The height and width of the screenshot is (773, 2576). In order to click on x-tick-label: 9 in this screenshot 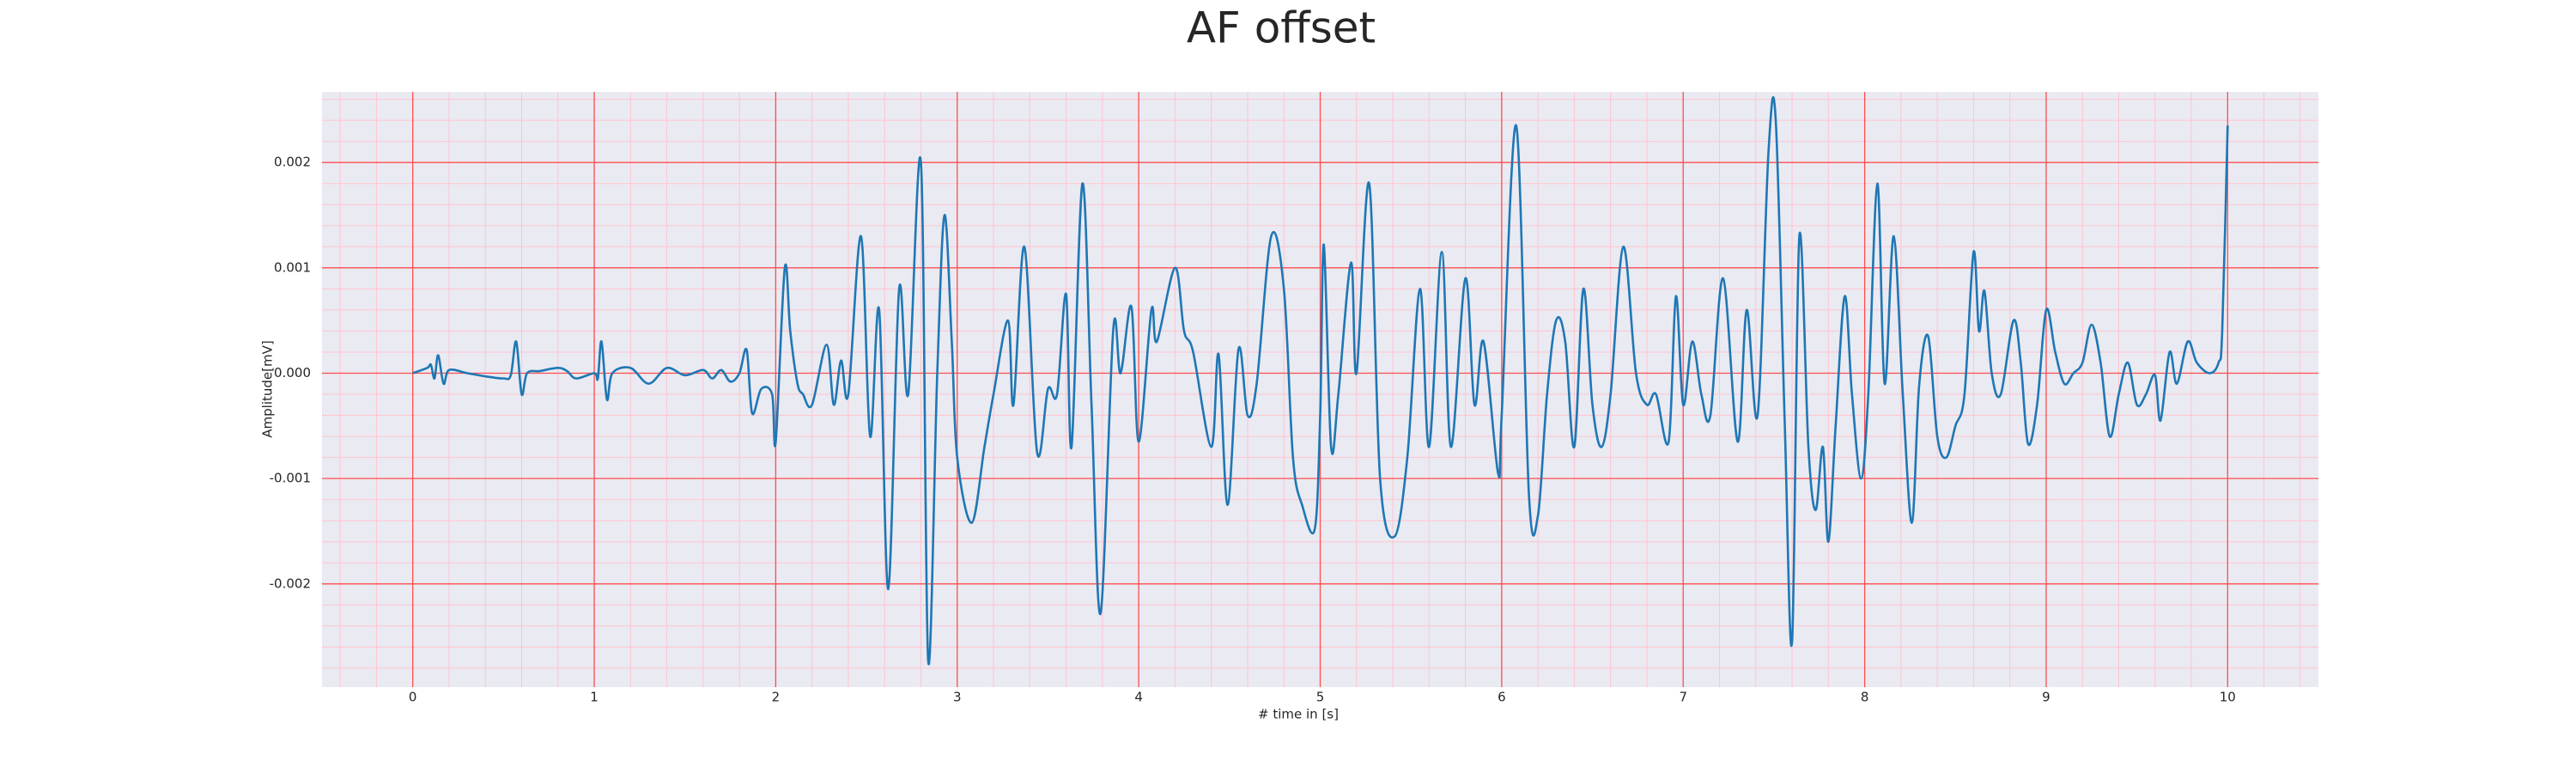, I will do `click(2046, 697)`.